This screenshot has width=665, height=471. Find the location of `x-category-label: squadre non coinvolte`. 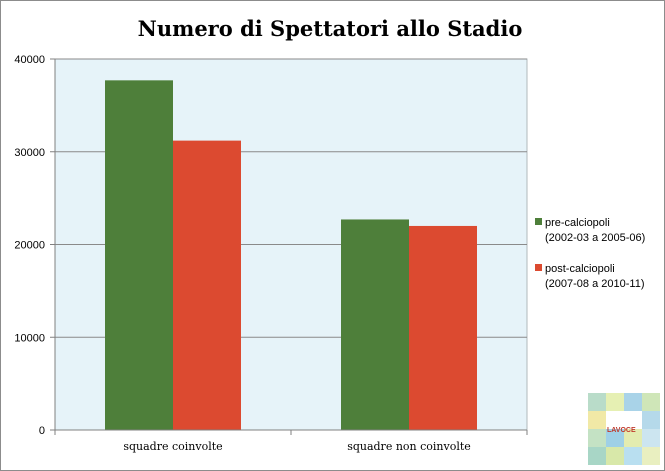

x-category-label: squadre non coinvolte is located at coordinates (409, 446).